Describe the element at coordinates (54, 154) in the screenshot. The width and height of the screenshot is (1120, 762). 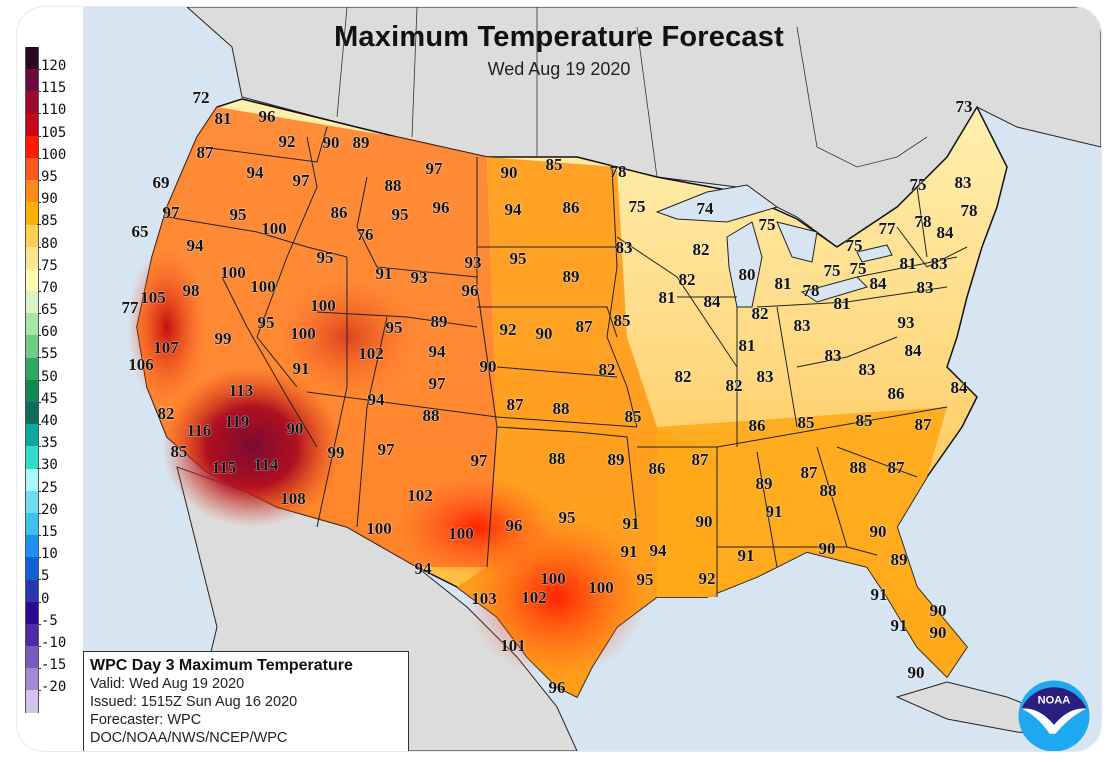
I see `colorbar-label: 100` at that location.